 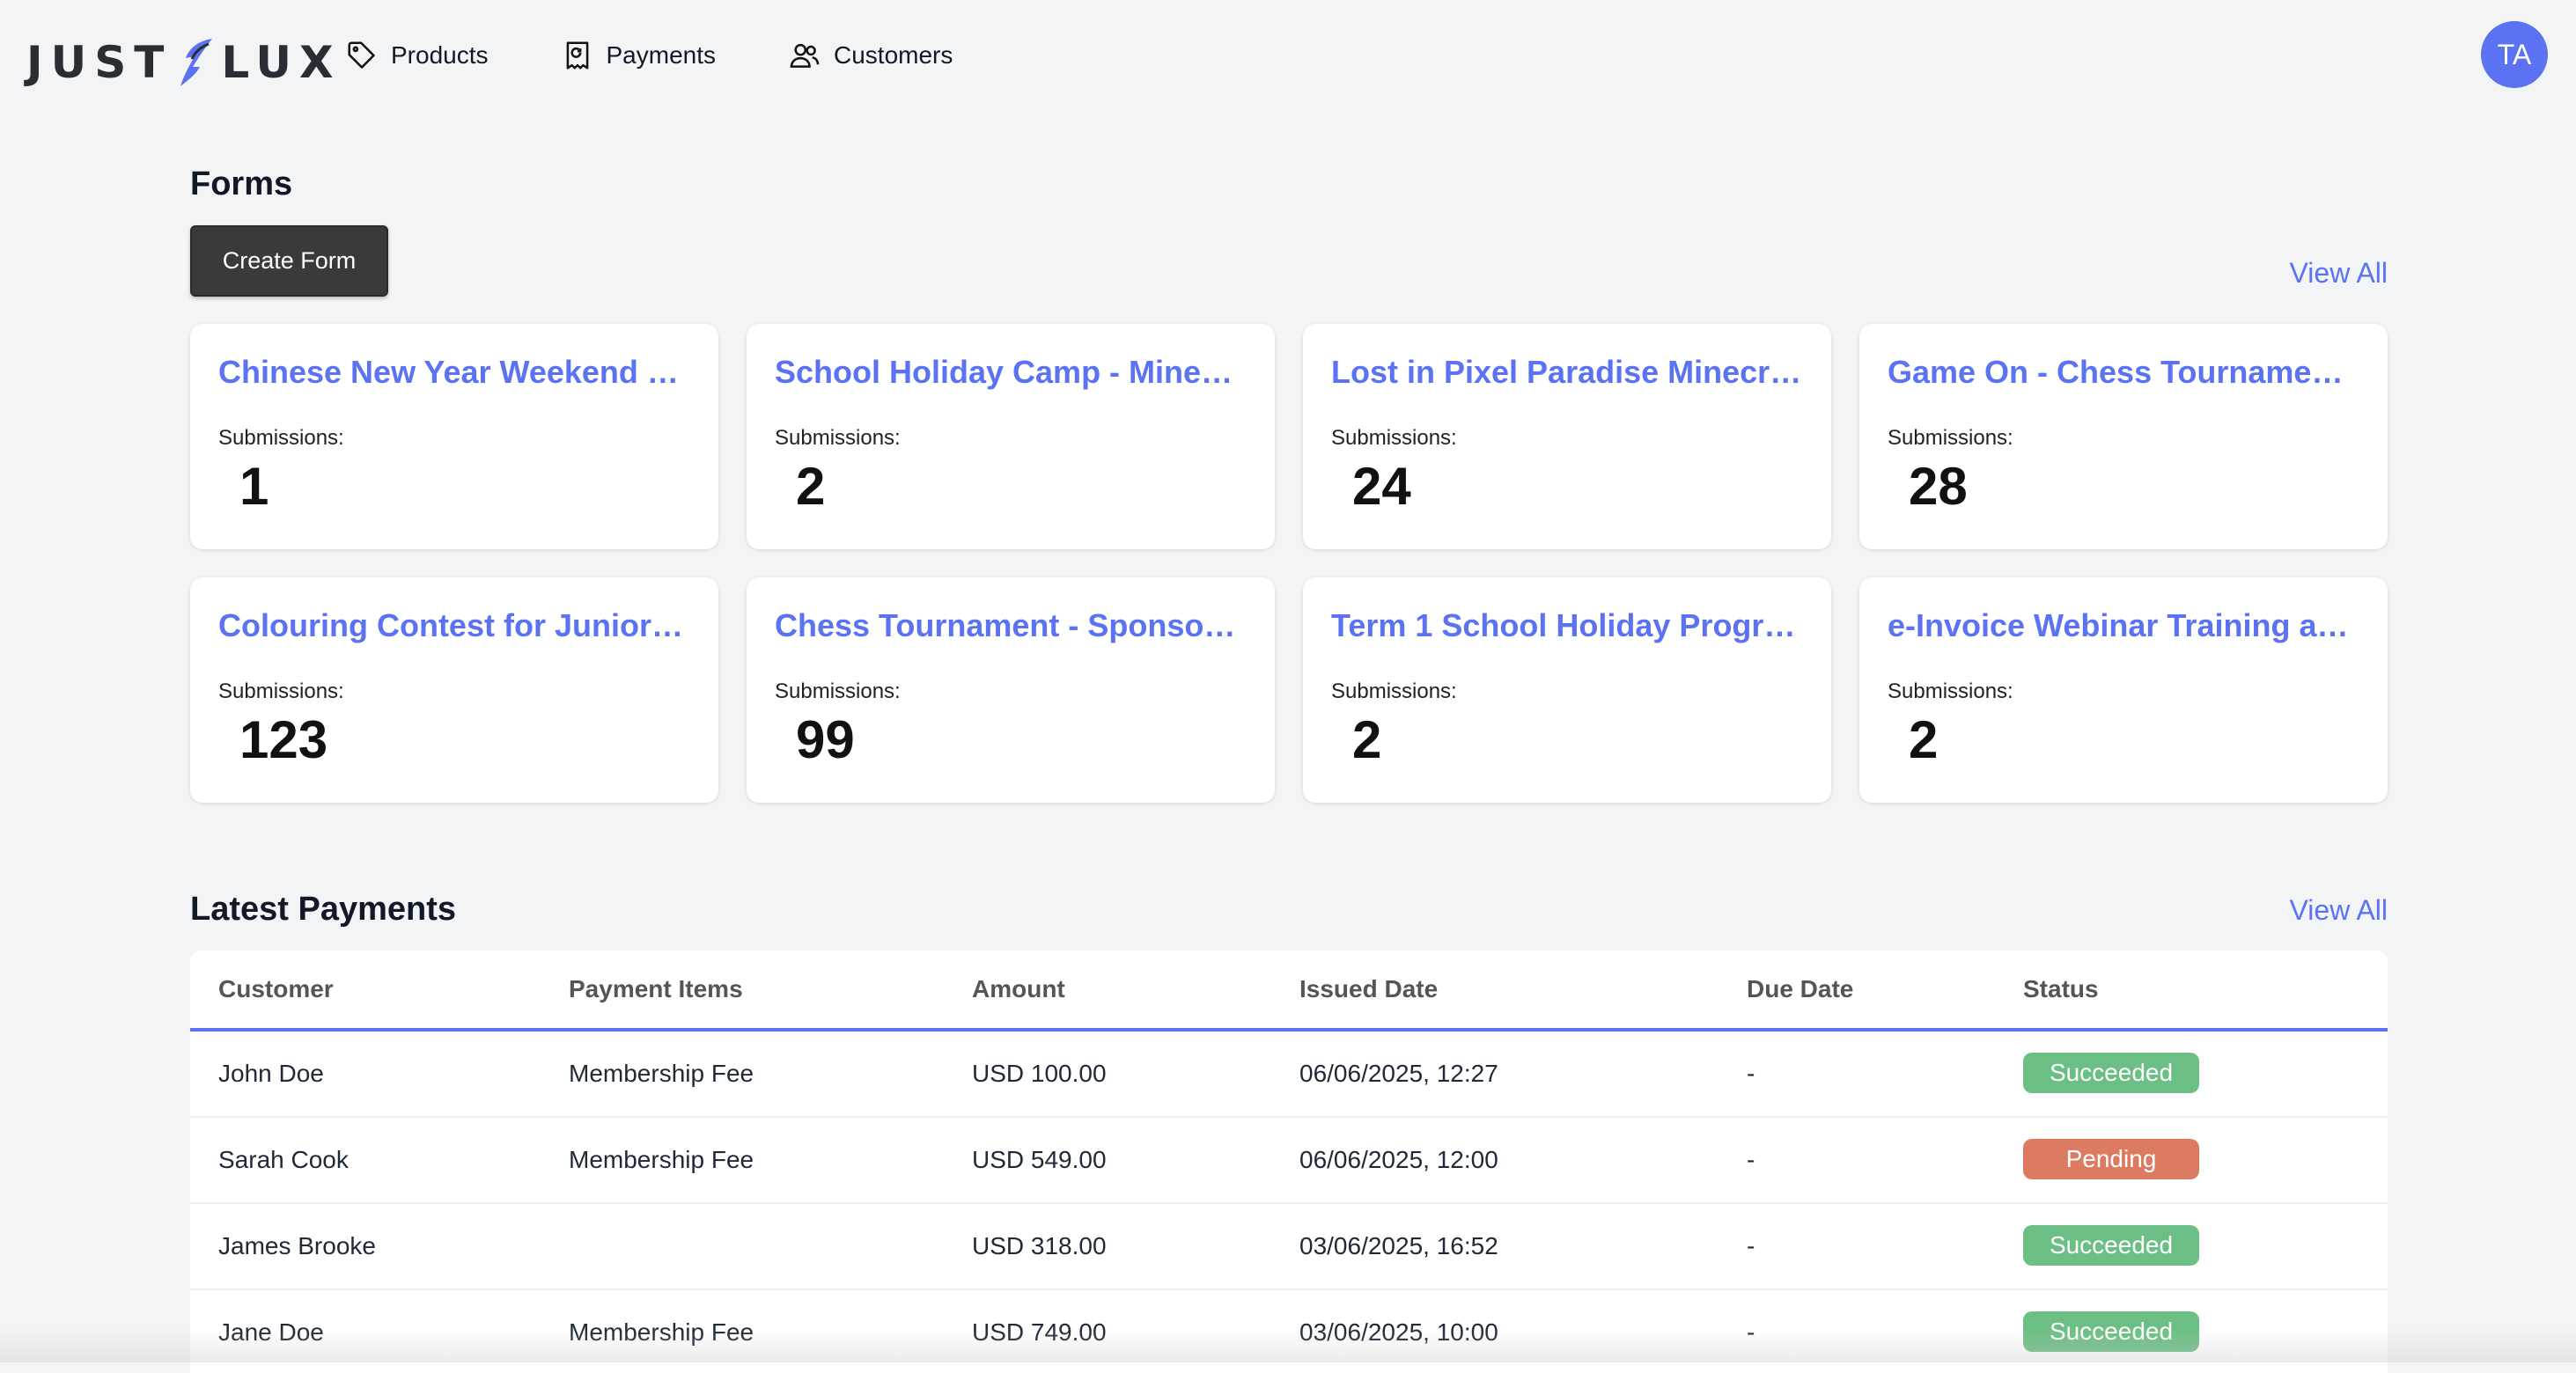 I want to click on form-card-title: Term 1 School Holiday Program, so click(x=1567, y=625).